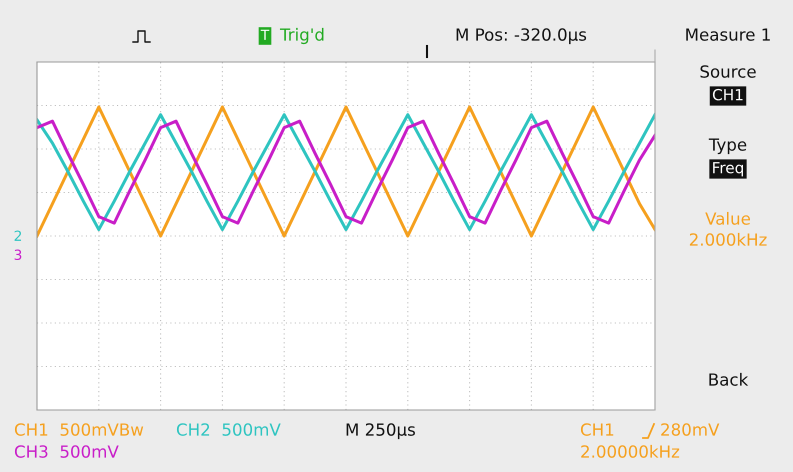  Describe the element at coordinates (727, 146) in the screenshot. I see `text: Type` at that location.